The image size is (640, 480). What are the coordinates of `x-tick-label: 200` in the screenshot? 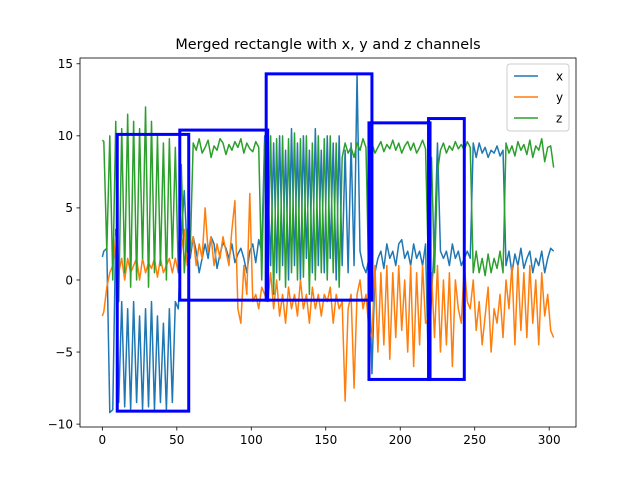 It's located at (400, 440).